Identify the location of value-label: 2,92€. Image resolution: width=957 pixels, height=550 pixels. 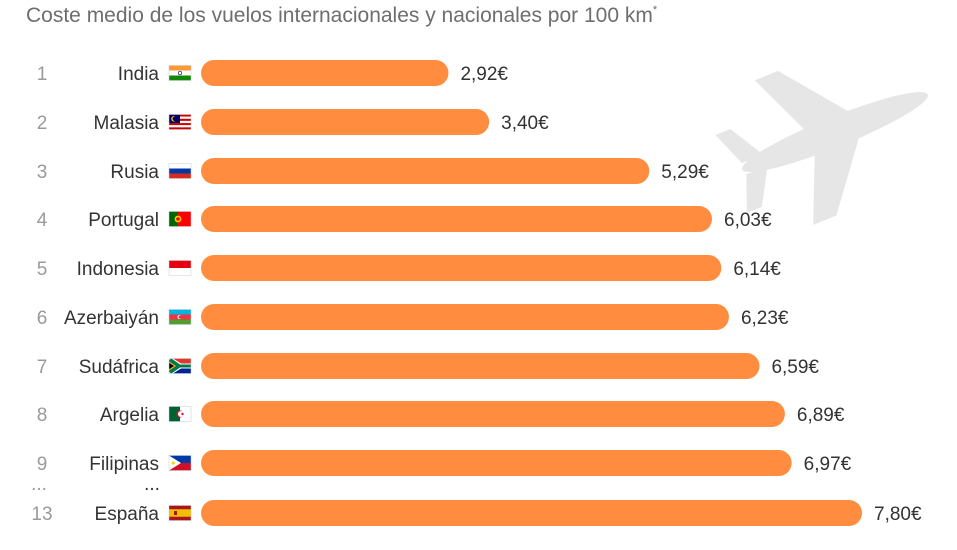
(484, 74).